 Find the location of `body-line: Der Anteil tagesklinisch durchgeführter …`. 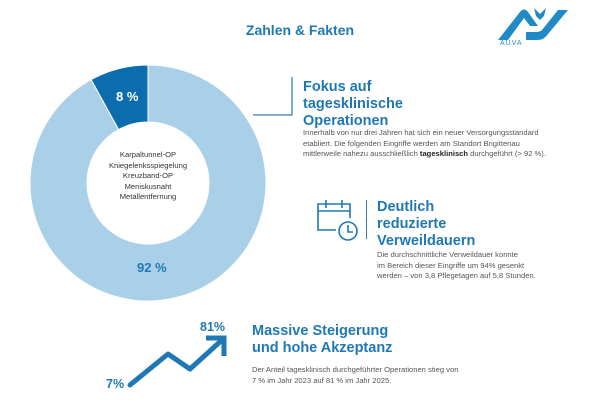

body-line: Der Anteil tagesklinisch durchgeführter … is located at coordinates (355, 369).